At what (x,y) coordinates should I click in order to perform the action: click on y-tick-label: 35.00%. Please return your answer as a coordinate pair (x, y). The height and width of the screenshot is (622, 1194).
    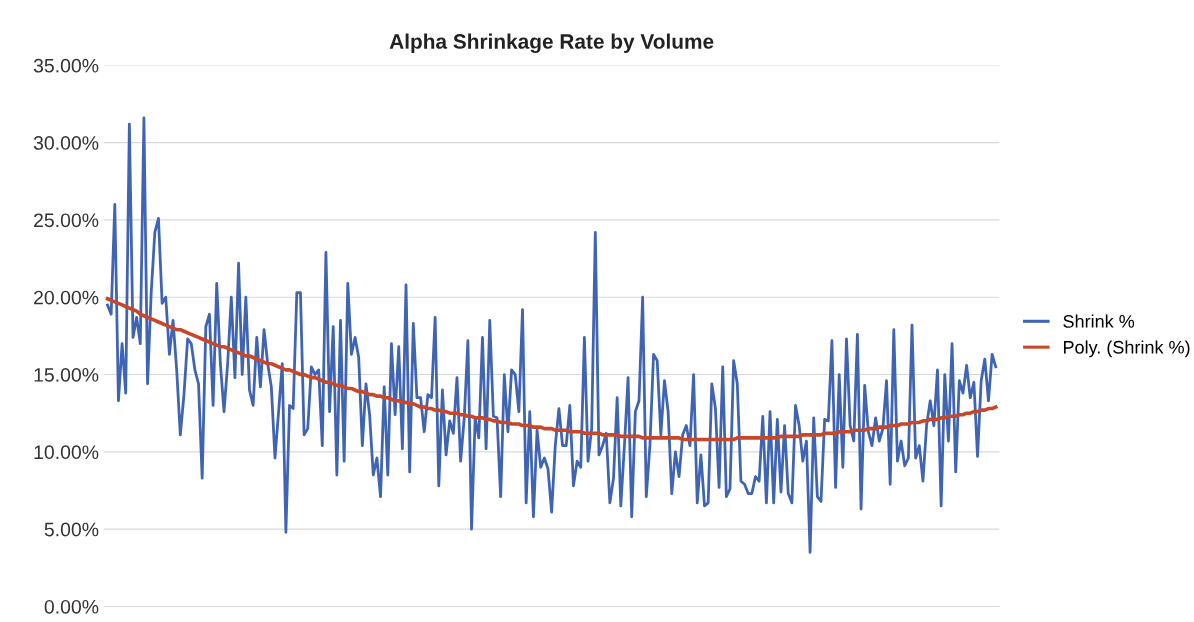
    Looking at the image, I should click on (66, 65).